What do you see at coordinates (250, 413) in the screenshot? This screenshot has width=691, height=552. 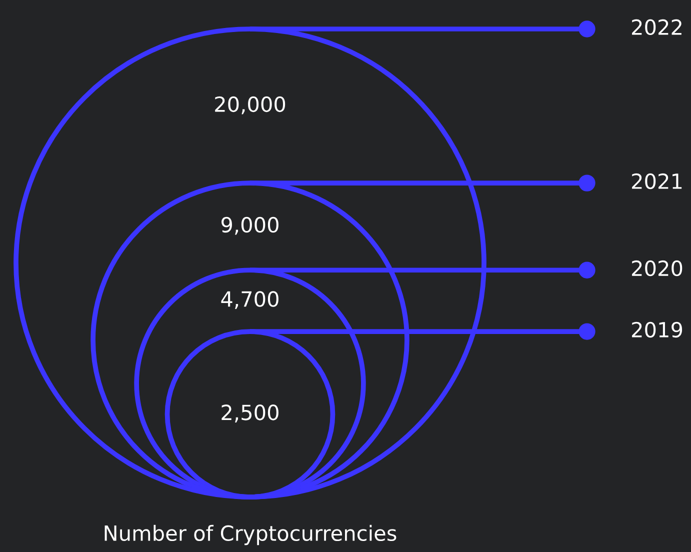 I see `data-label: 2,500` at bounding box center [250, 413].